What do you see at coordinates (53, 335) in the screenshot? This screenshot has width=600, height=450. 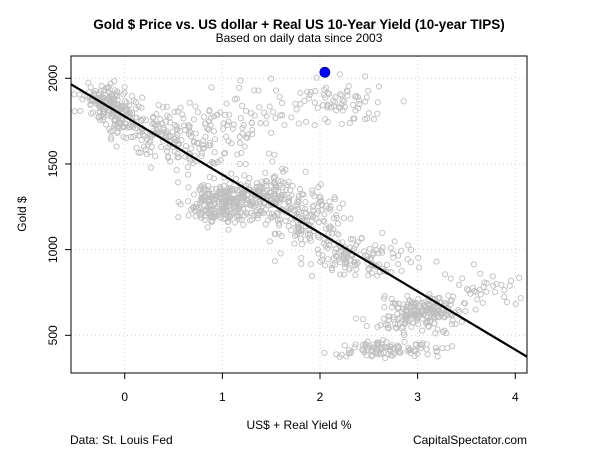 I see `y-tick-label: 500` at bounding box center [53, 335].